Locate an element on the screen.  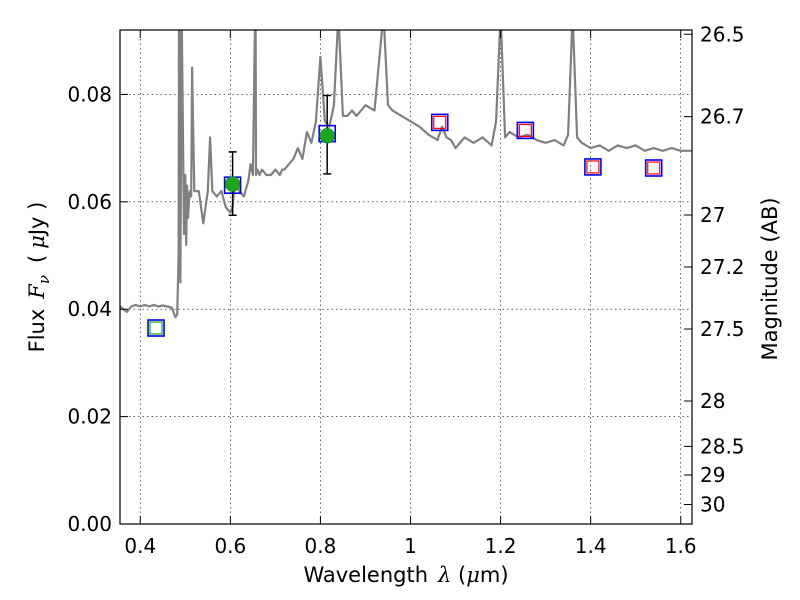
y2-tick-label: 27 is located at coordinates (712, 215).